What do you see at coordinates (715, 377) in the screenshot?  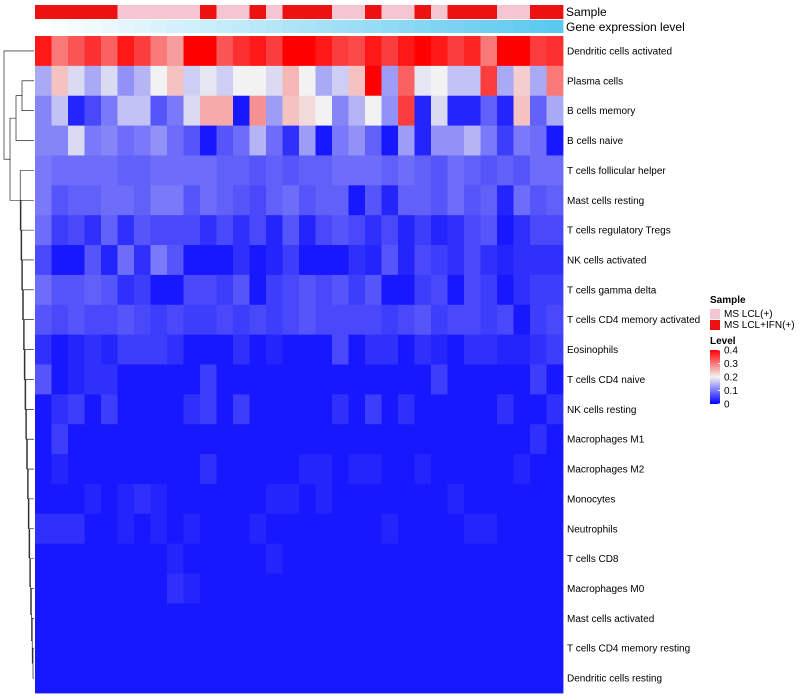 I see `level-colorbar` at bounding box center [715, 377].